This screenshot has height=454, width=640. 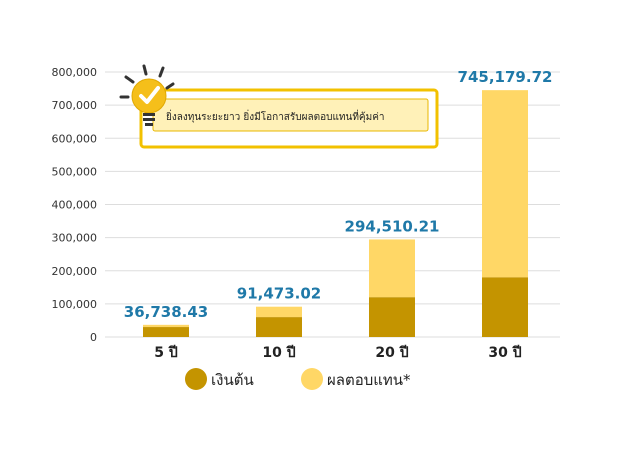 I want to click on y-tick-label: 300,000, so click(x=75, y=238).